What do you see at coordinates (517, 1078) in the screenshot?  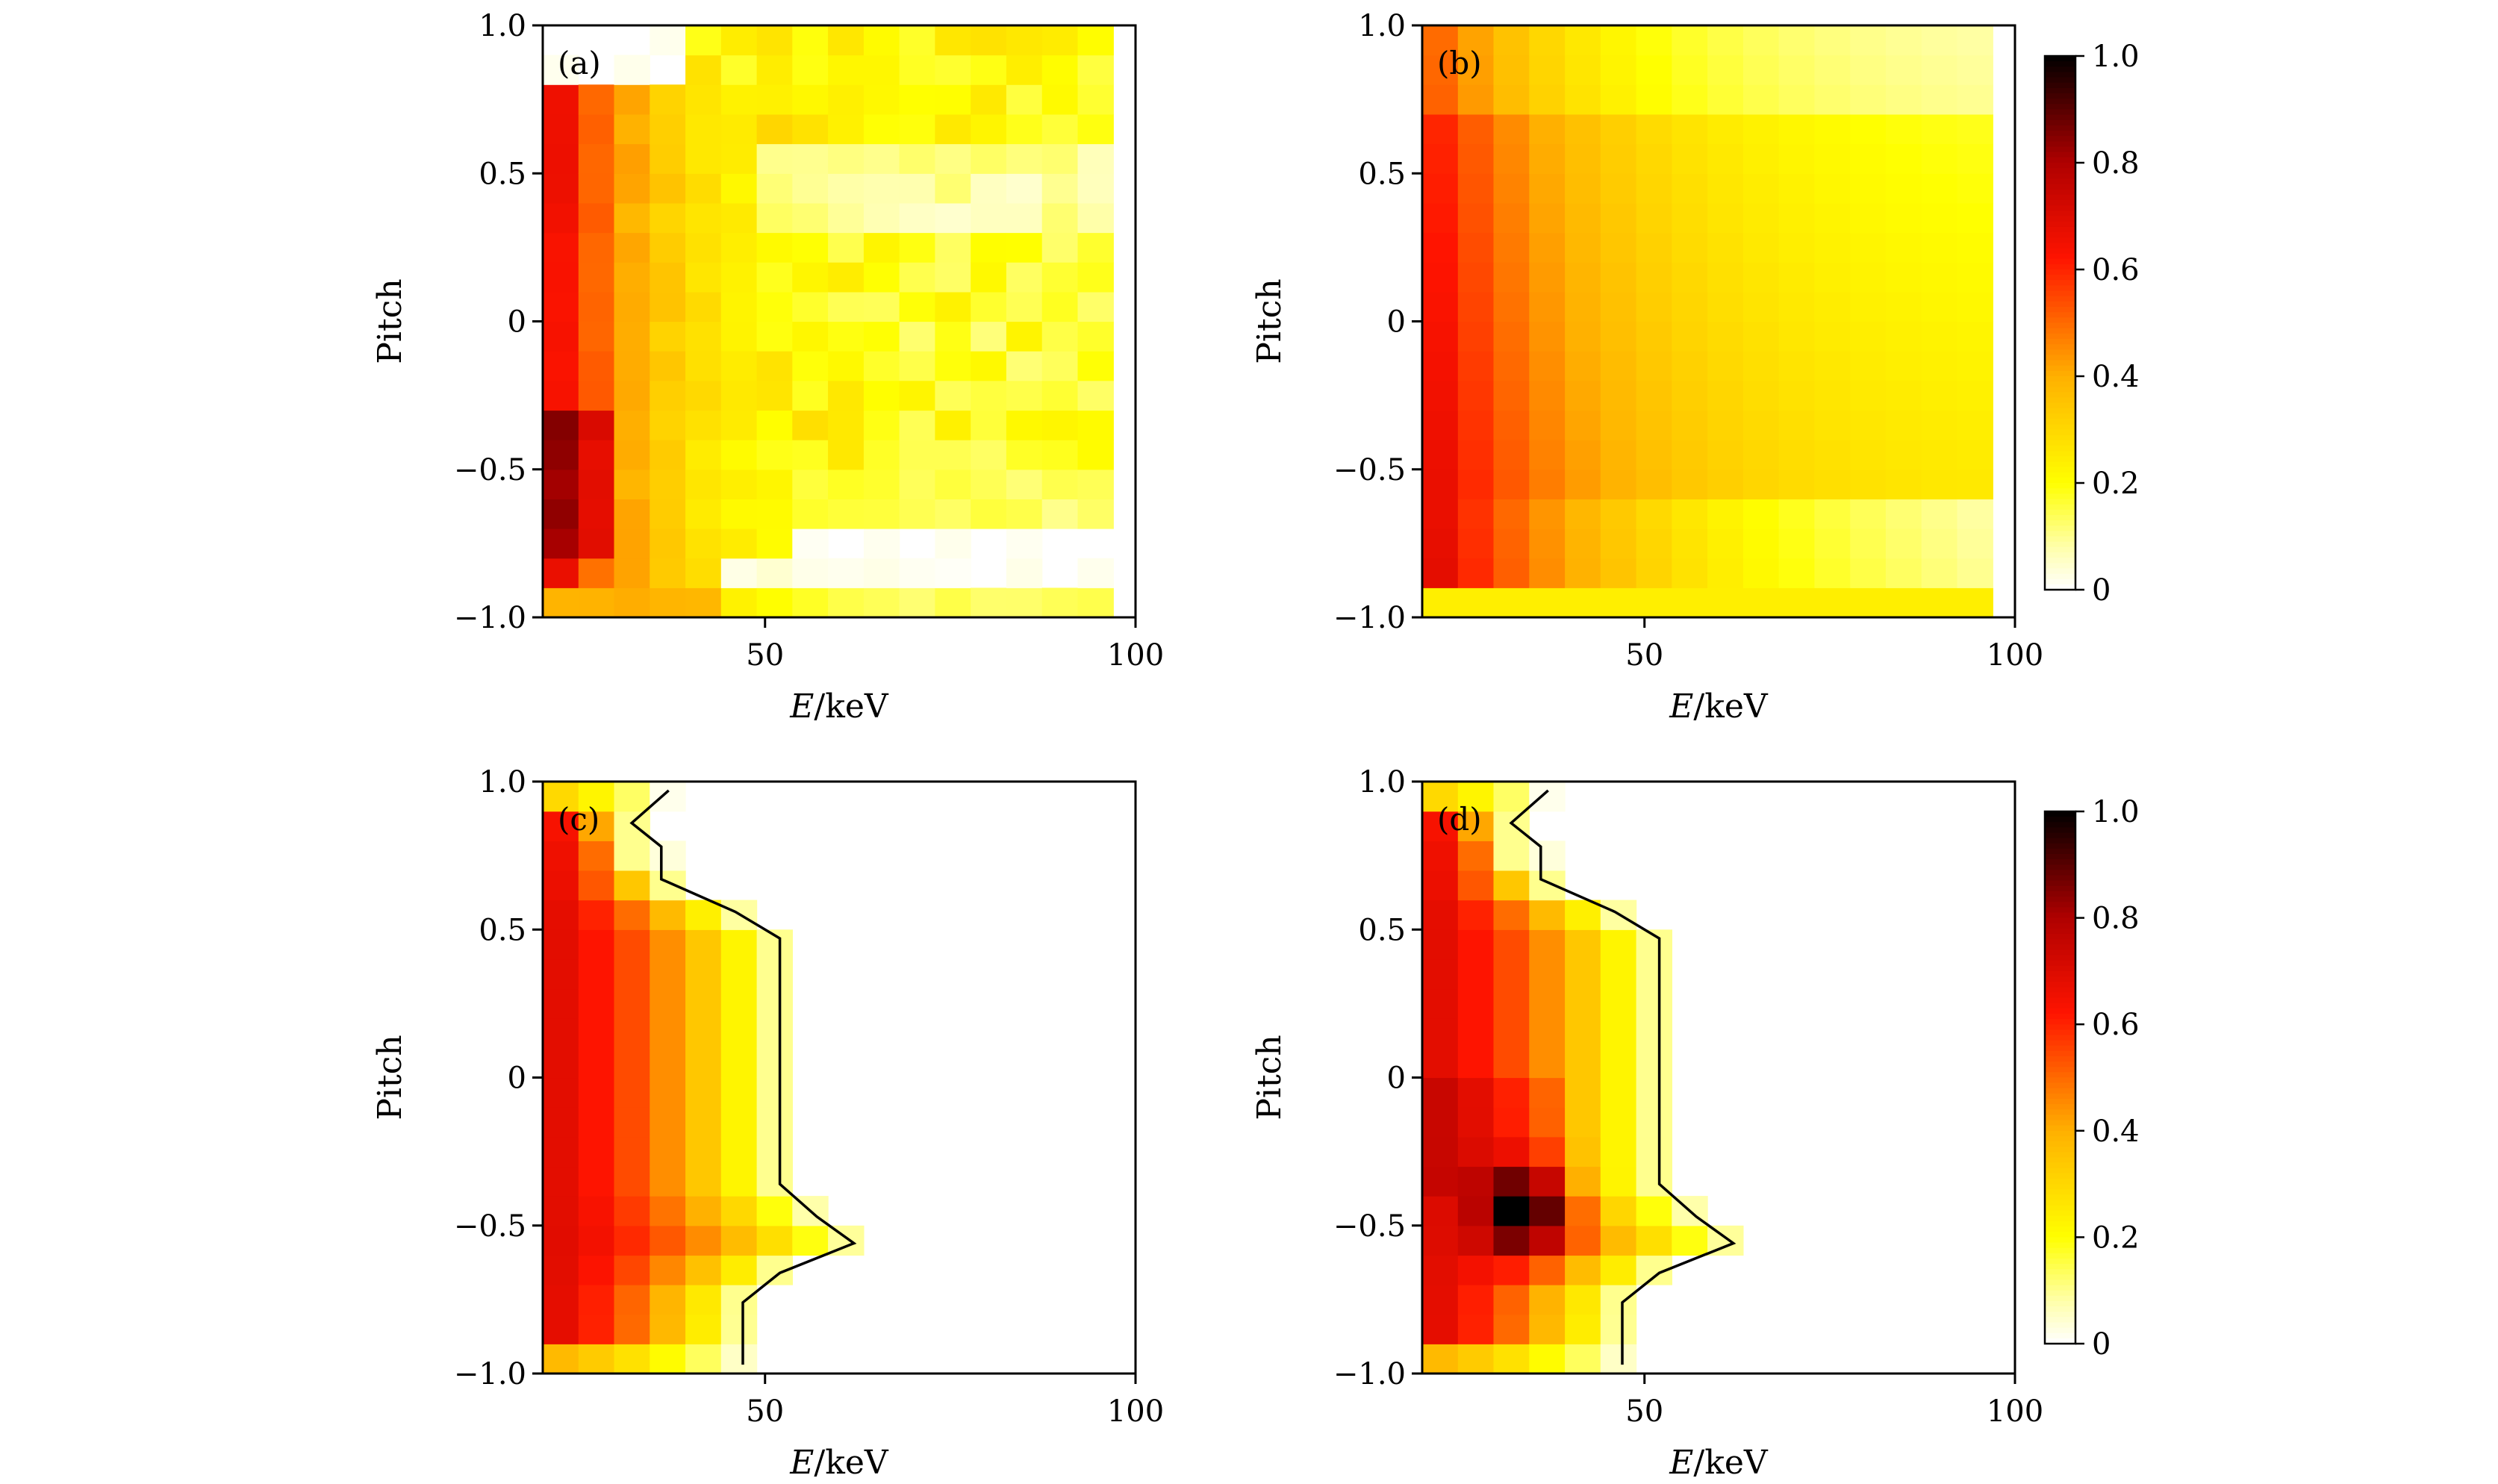 I see `y-tick-label: 0` at bounding box center [517, 1078].